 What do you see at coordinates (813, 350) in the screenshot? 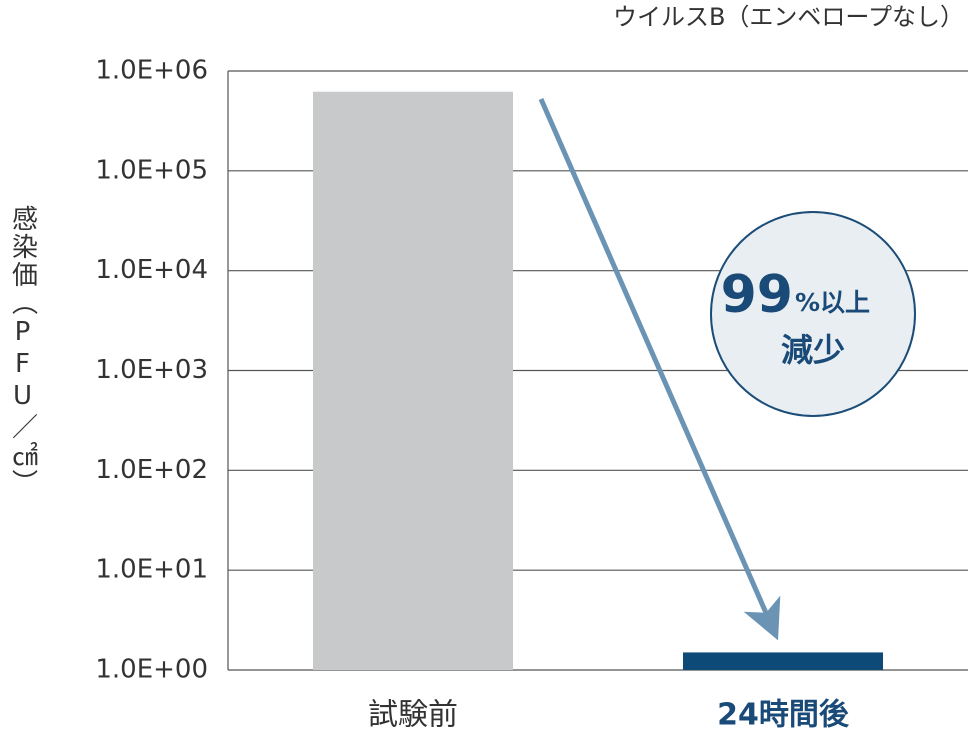
I see `annotation-text: 減少` at bounding box center [813, 350].